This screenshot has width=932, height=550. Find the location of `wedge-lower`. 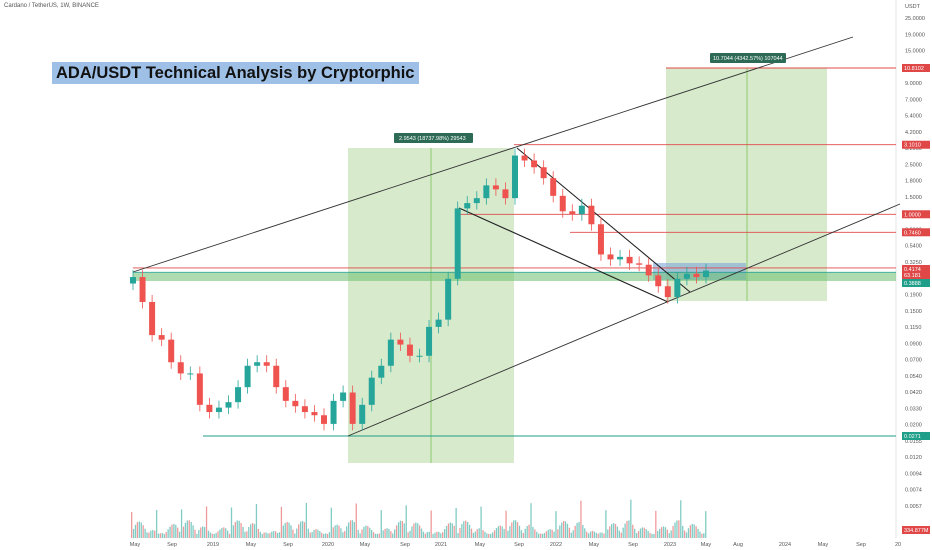

wedge-lower is located at coordinates (563, 255).